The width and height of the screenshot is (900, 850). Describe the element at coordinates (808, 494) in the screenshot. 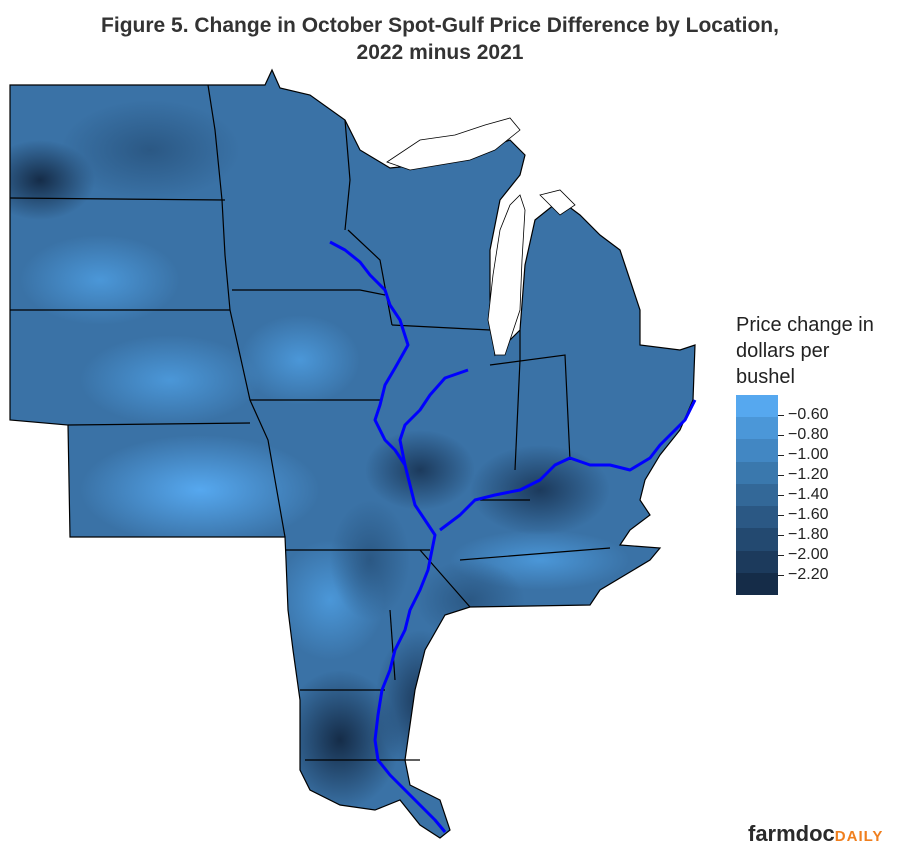

I see `legend-tick-label: −1.40` at that location.